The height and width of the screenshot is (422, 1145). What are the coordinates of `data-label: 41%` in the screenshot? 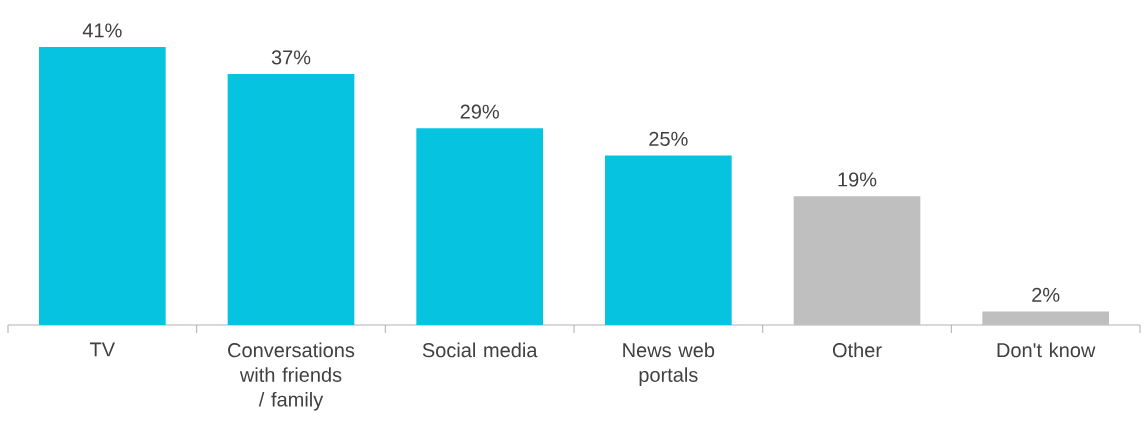 It's located at (102, 30).